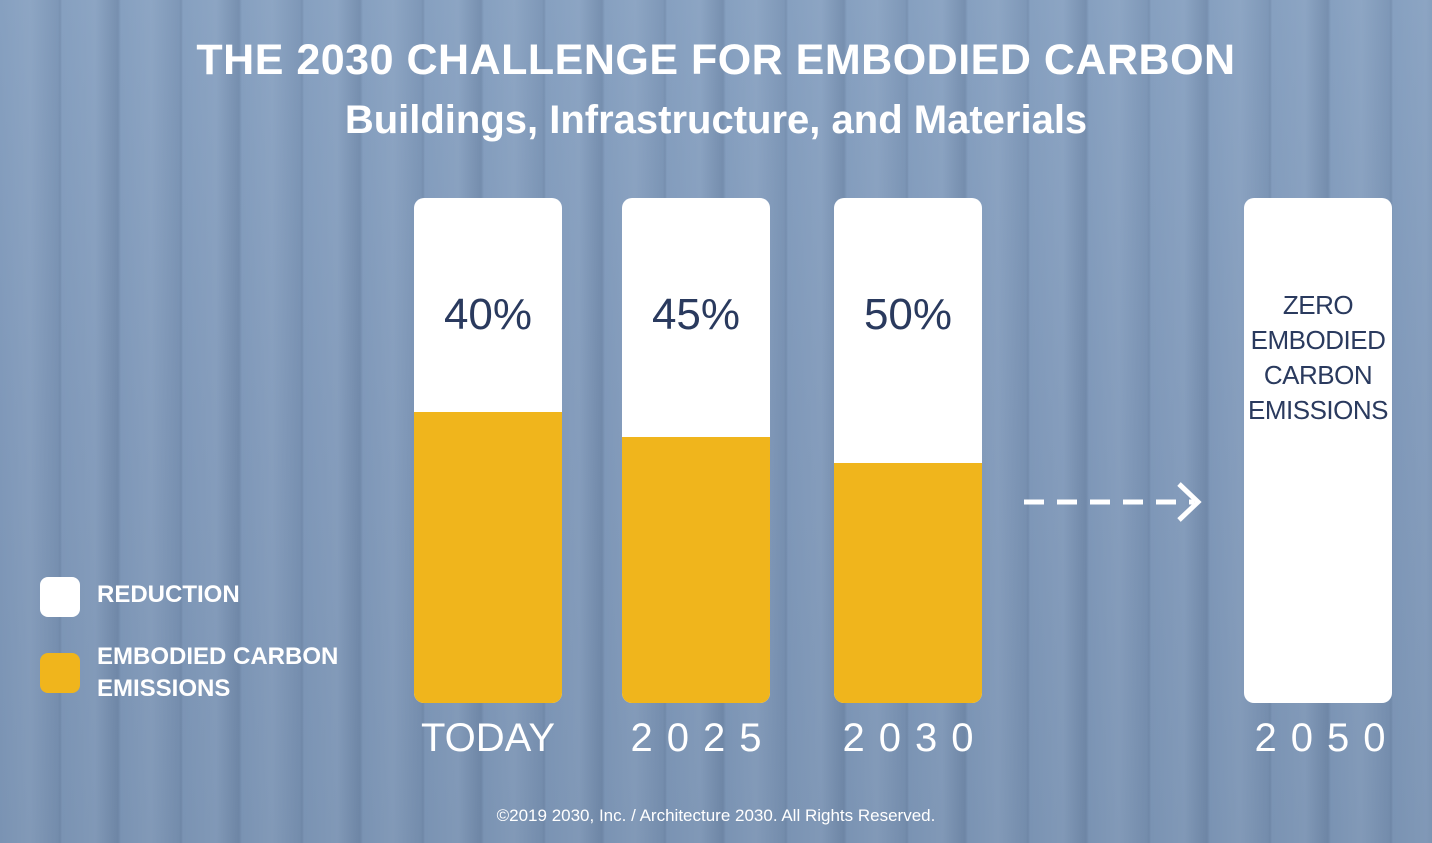 This screenshot has width=1432, height=843. Describe the element at coordinates (218, 672) in the screenshot. I see `legend-label-emissions: EMBODIED CARBON EMISSIONS` at that location.